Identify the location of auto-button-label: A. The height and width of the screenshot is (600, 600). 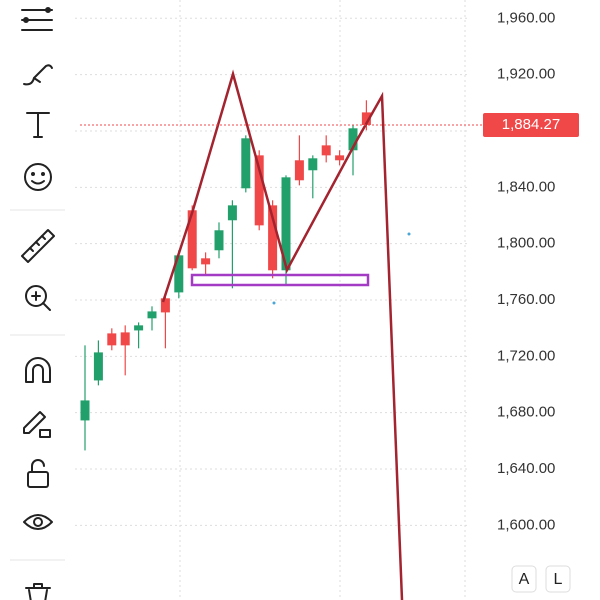
(524, 579).